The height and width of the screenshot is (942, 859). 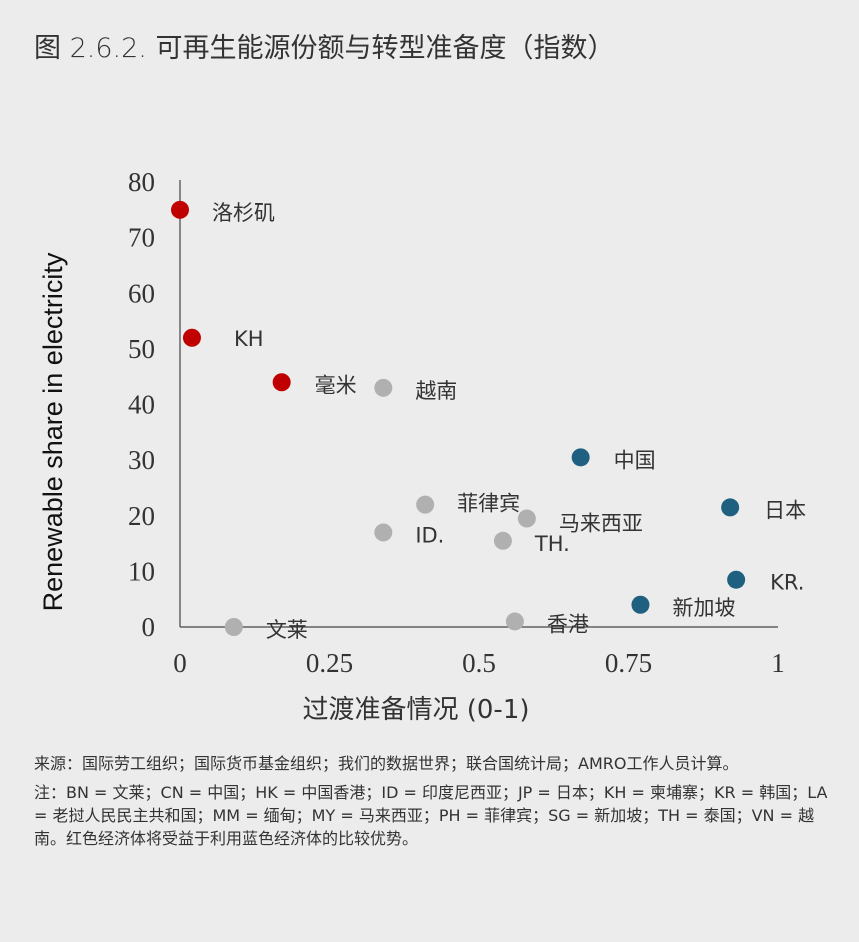 What do you see at coordinates (141, 460) in the screenshot?
I see `y-tick-label: 30` at bounding box center [141, 460].